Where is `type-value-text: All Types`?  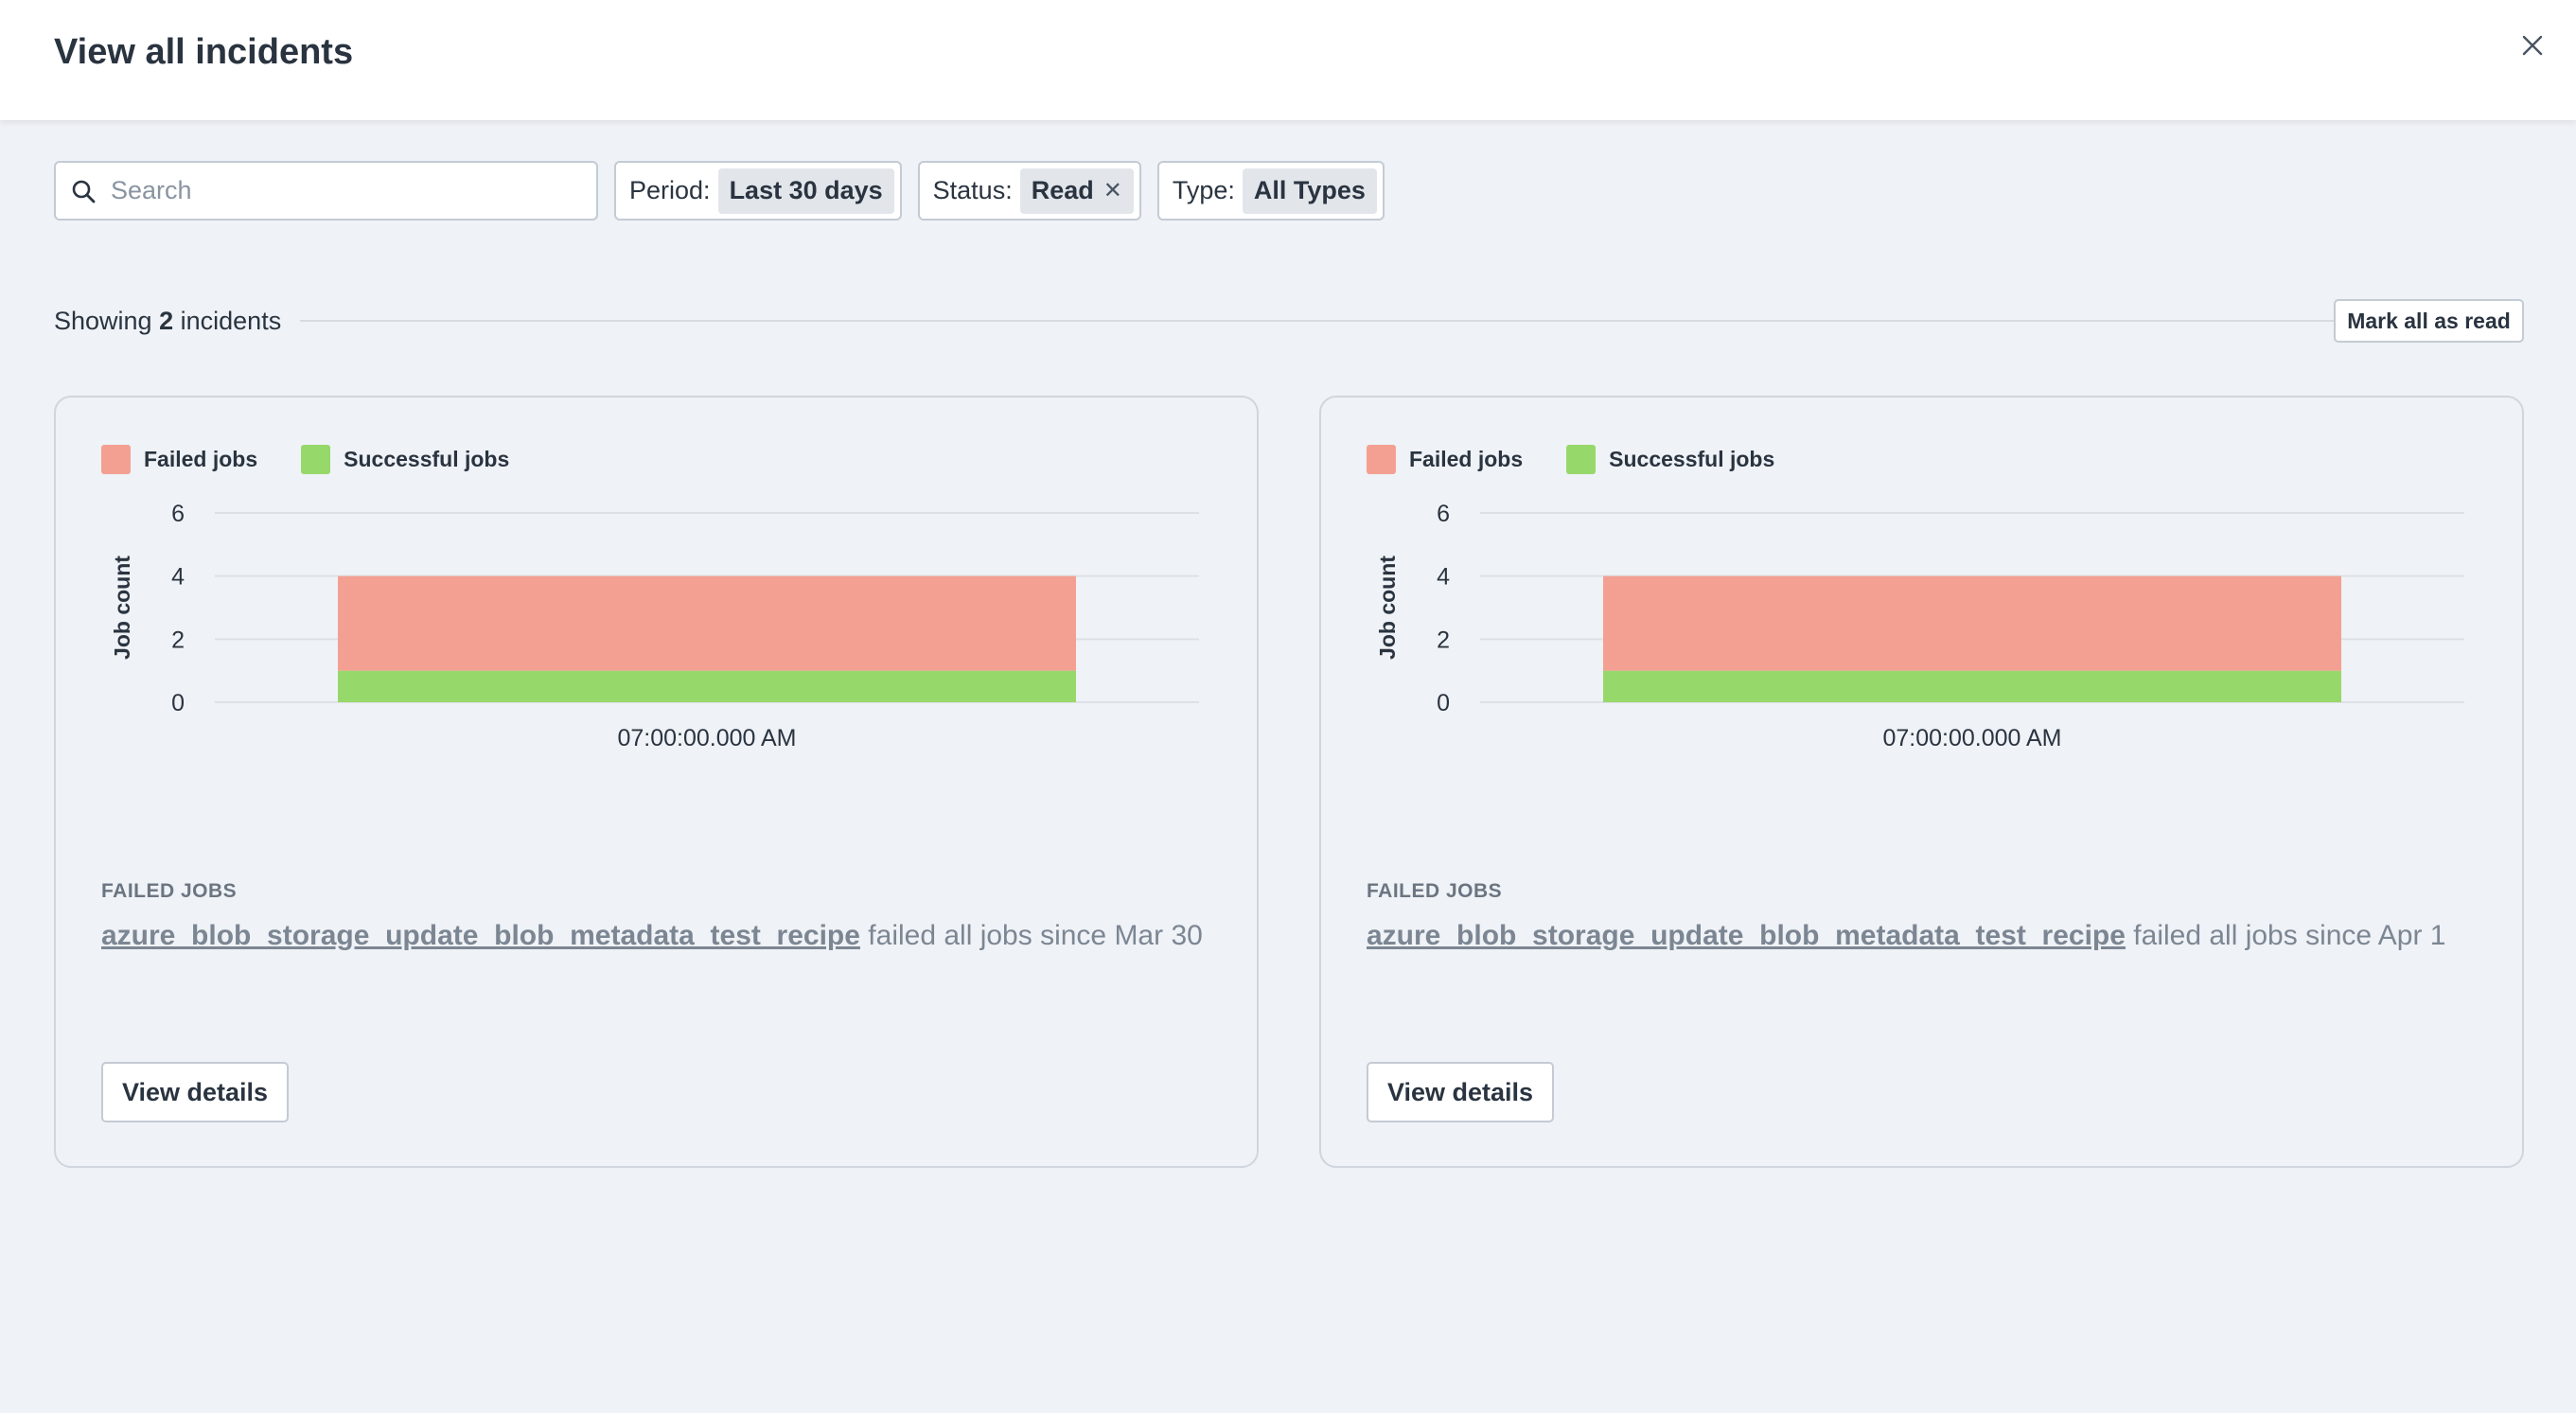
type-value-text: All Types is located at coordinates (1309, 190).